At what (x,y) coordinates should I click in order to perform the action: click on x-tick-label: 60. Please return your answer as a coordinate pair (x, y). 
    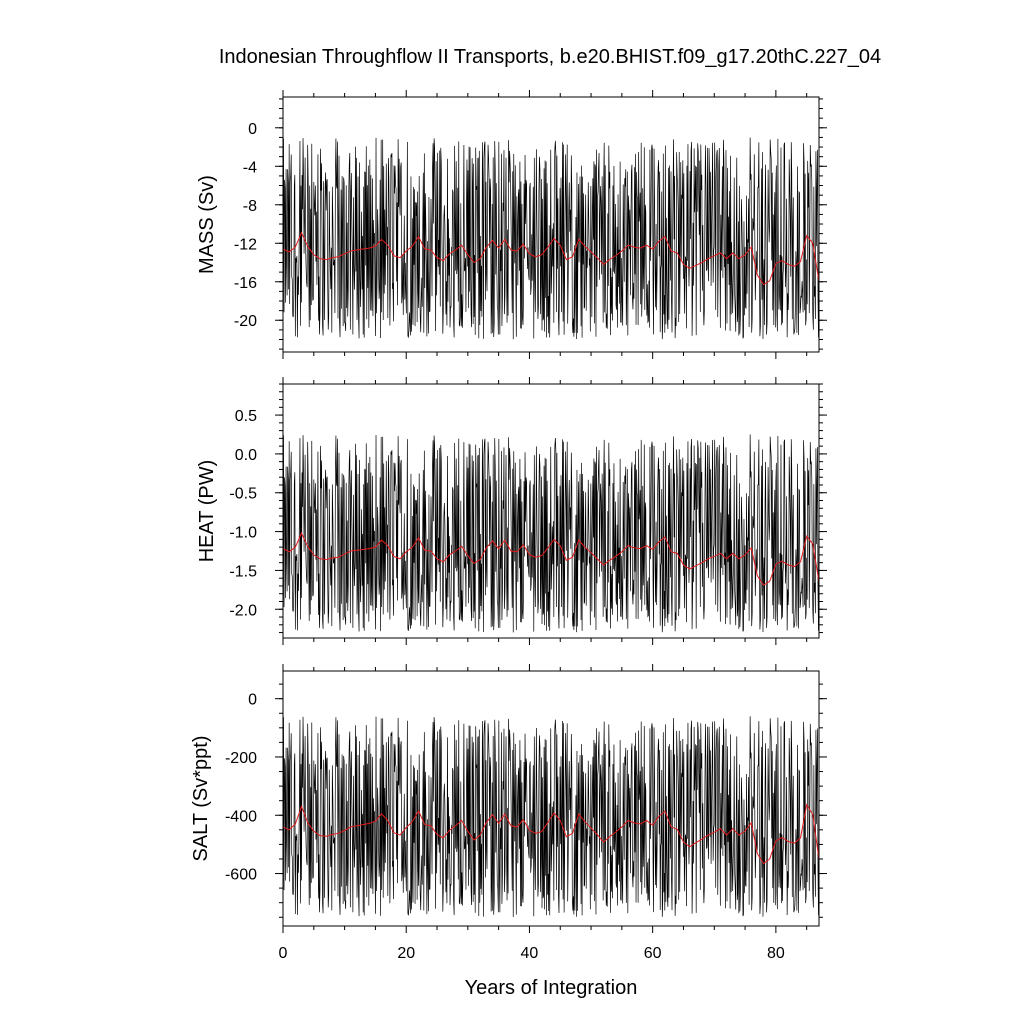
    Looking at the image, I should click on (653, 953).